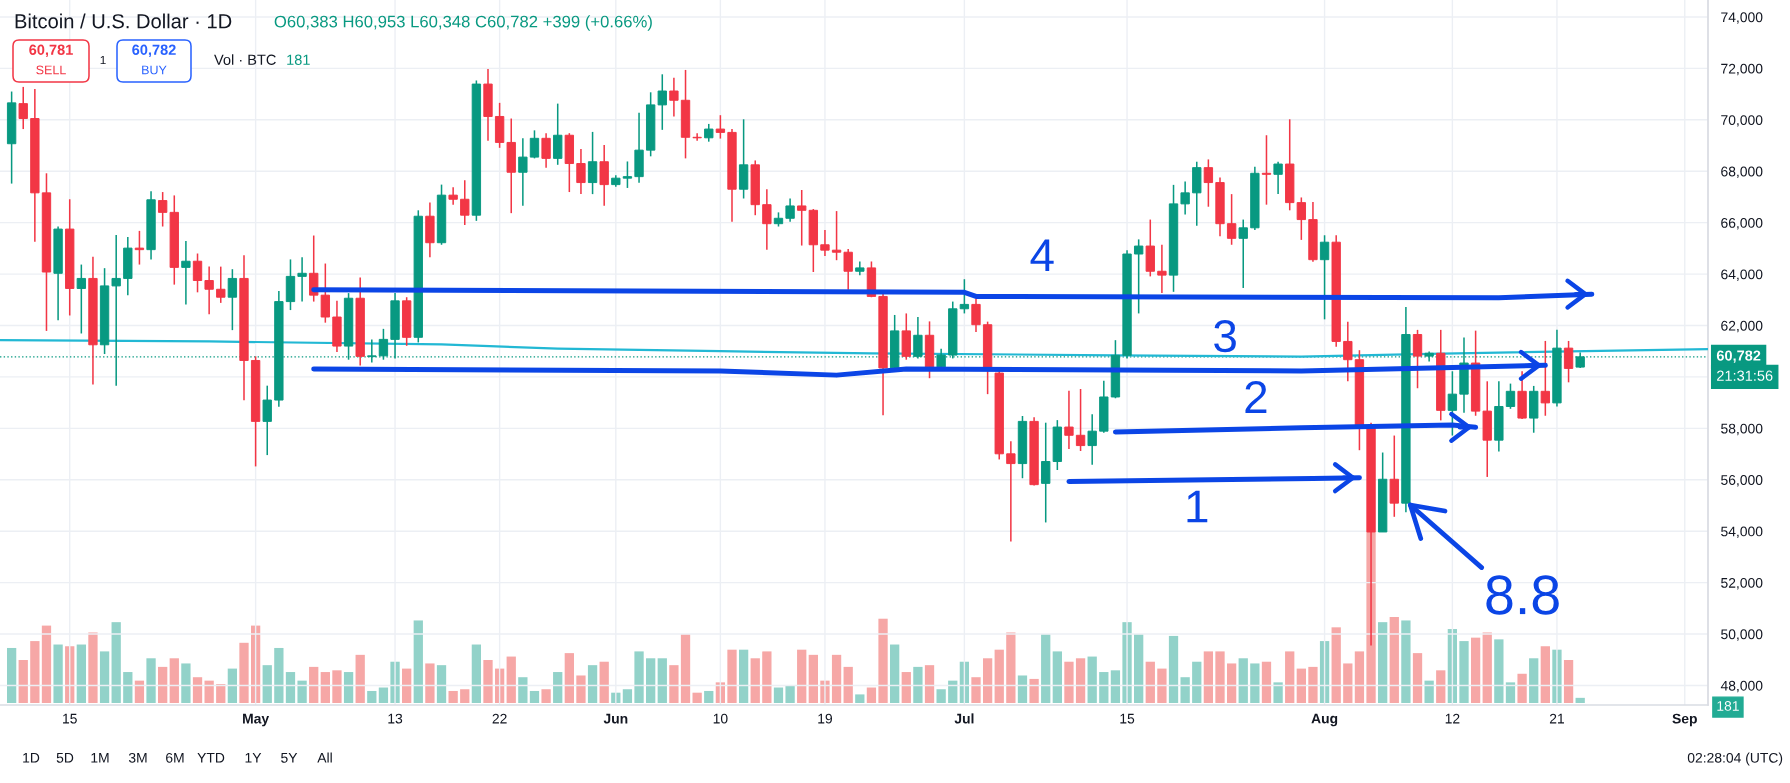  What do you see at coordinates (211, 758) in the screenshot?
I see `text: YTD` at bounding box center [211, 758].